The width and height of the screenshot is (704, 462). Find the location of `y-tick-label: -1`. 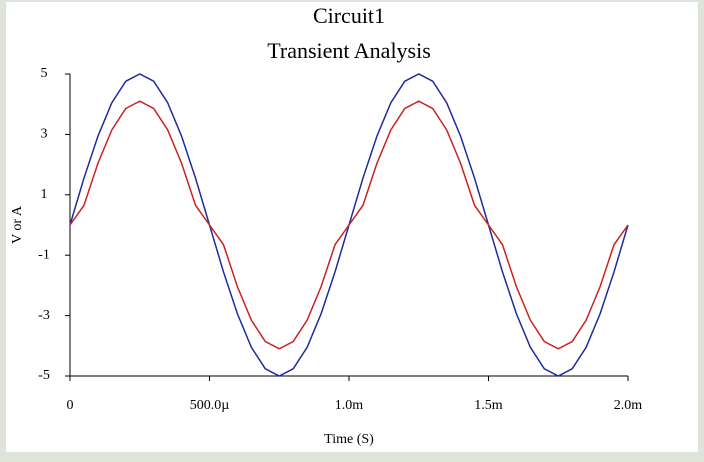

y-tick-label: -1 is located at coordinates (44, 254).